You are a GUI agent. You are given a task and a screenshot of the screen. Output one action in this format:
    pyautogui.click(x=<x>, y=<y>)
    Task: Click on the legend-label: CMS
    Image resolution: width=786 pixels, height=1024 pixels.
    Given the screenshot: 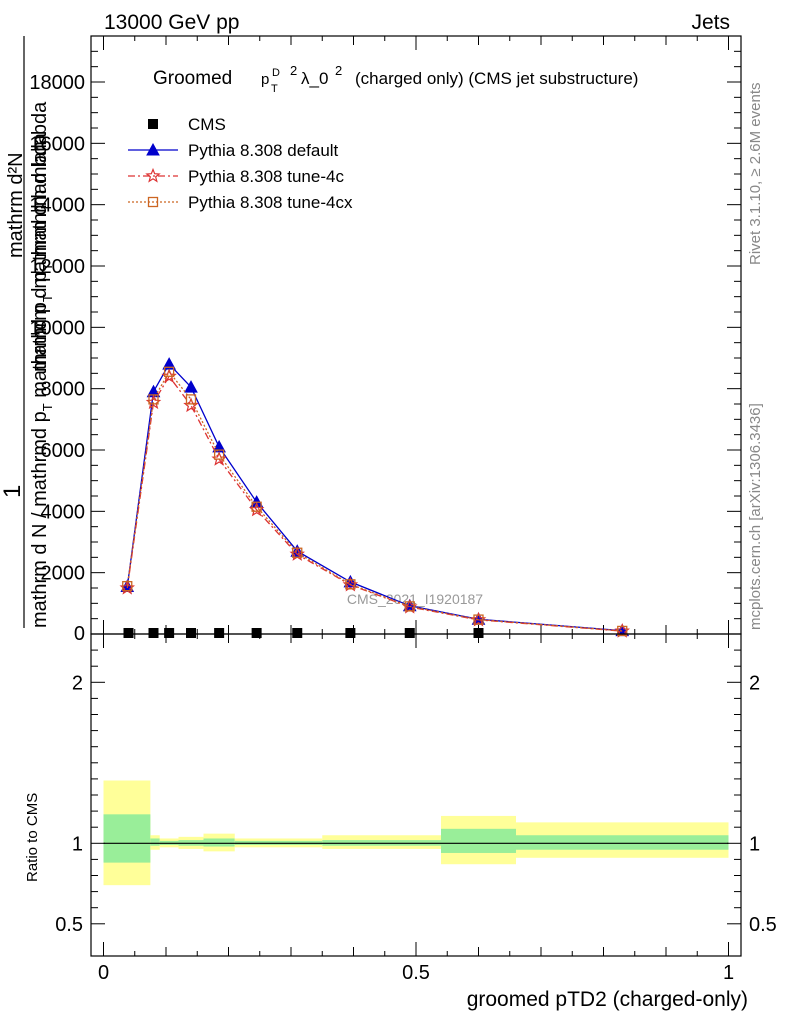 What is the action you would take?
    pyautogui.click(x=207, y=124)
    